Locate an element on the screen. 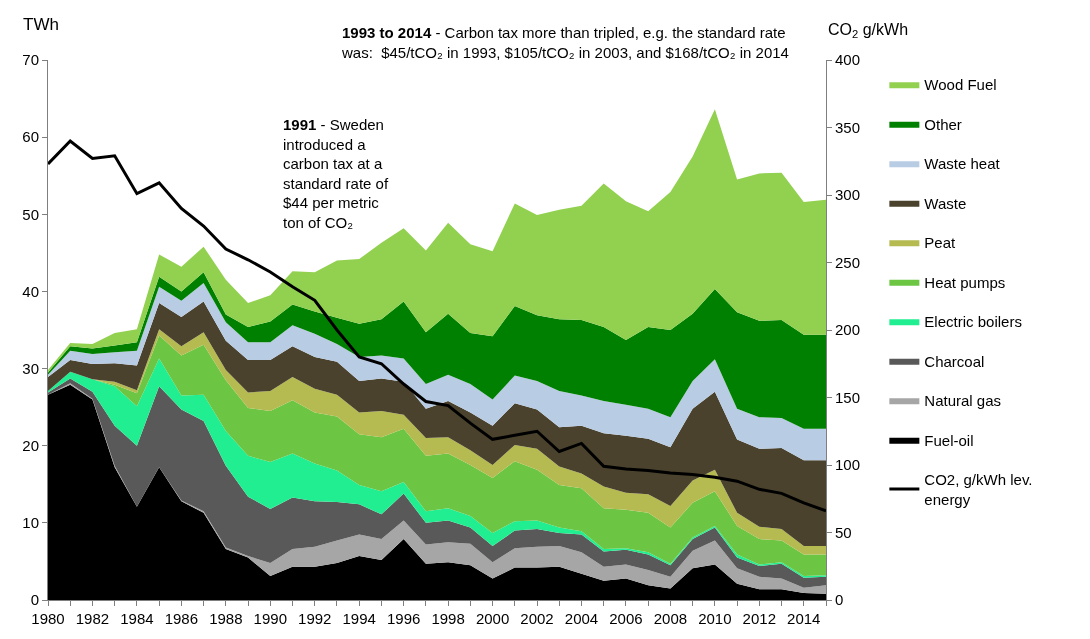 This screenshot has width=1090, height=639. x-tick-label: 2012 is located at coordinates (759, 618).